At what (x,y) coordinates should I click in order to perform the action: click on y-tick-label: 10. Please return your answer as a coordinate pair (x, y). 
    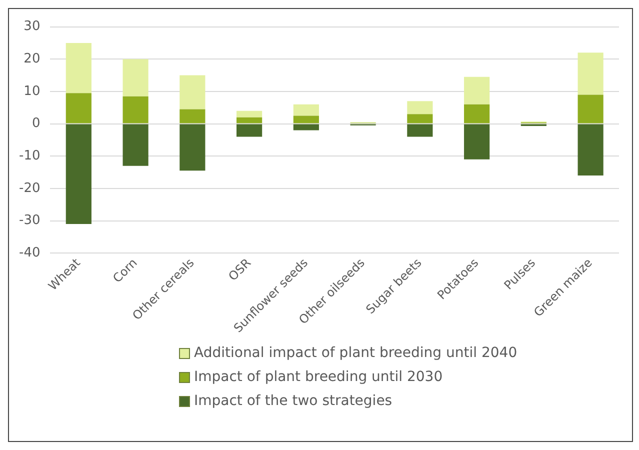
    Looking at the image, I should click on (32, 91).